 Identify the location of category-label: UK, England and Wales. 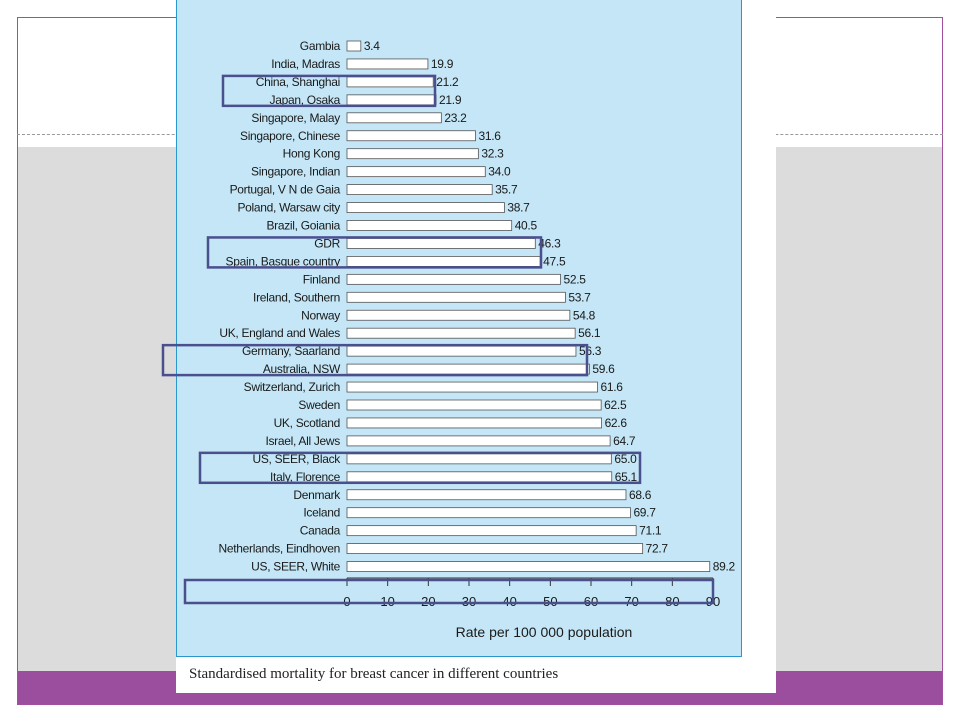
(279, 333).